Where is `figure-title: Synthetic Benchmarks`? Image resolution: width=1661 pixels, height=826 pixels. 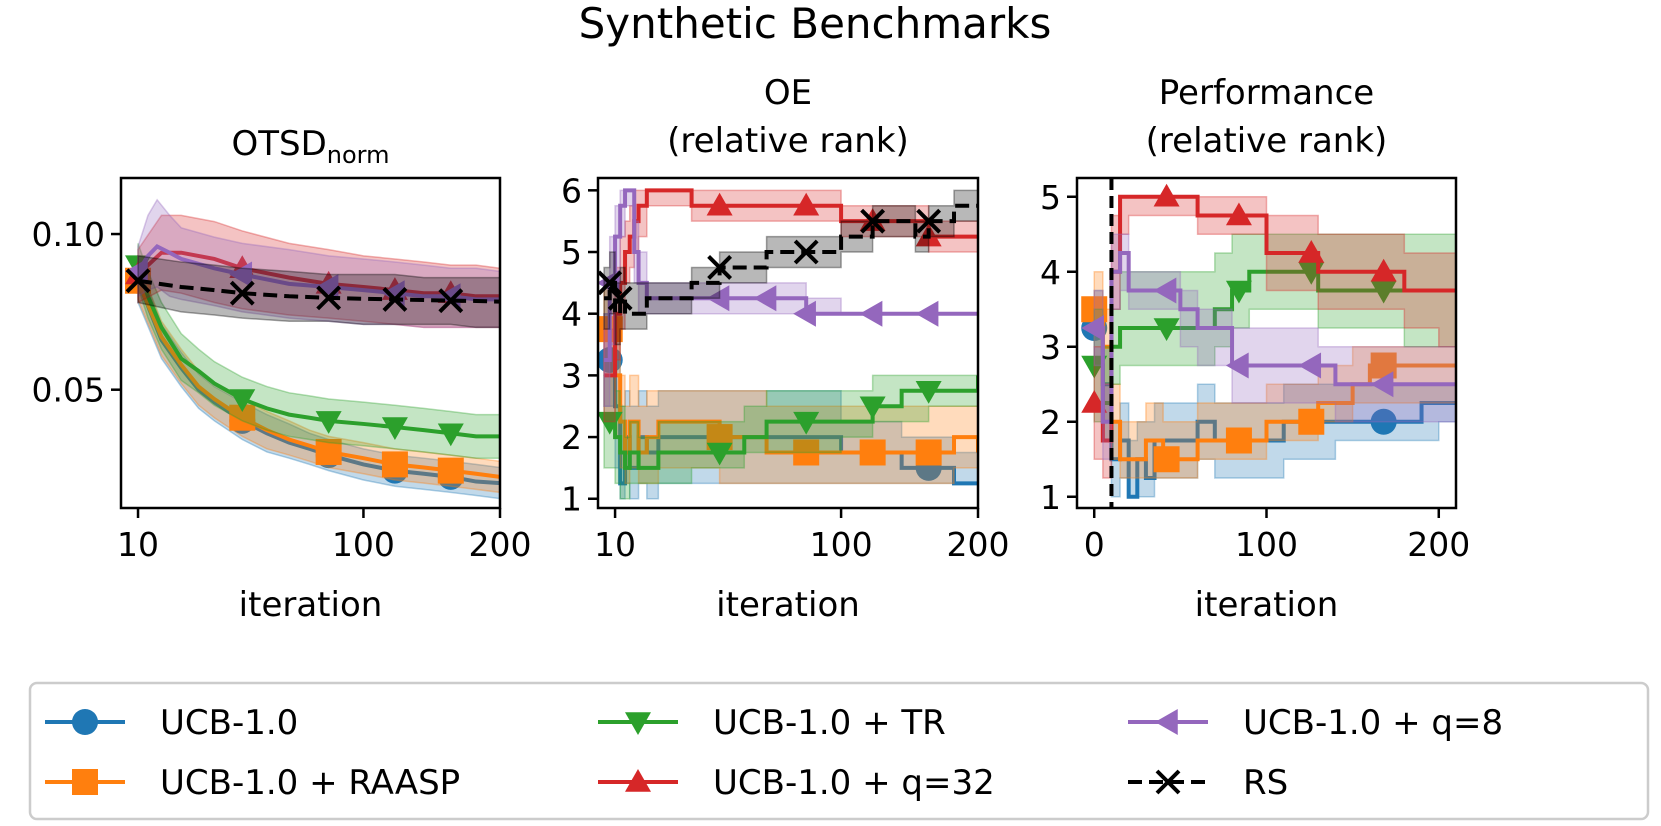
figure-title: Synthetic Benchmarks is located at coordinates (815, 24).